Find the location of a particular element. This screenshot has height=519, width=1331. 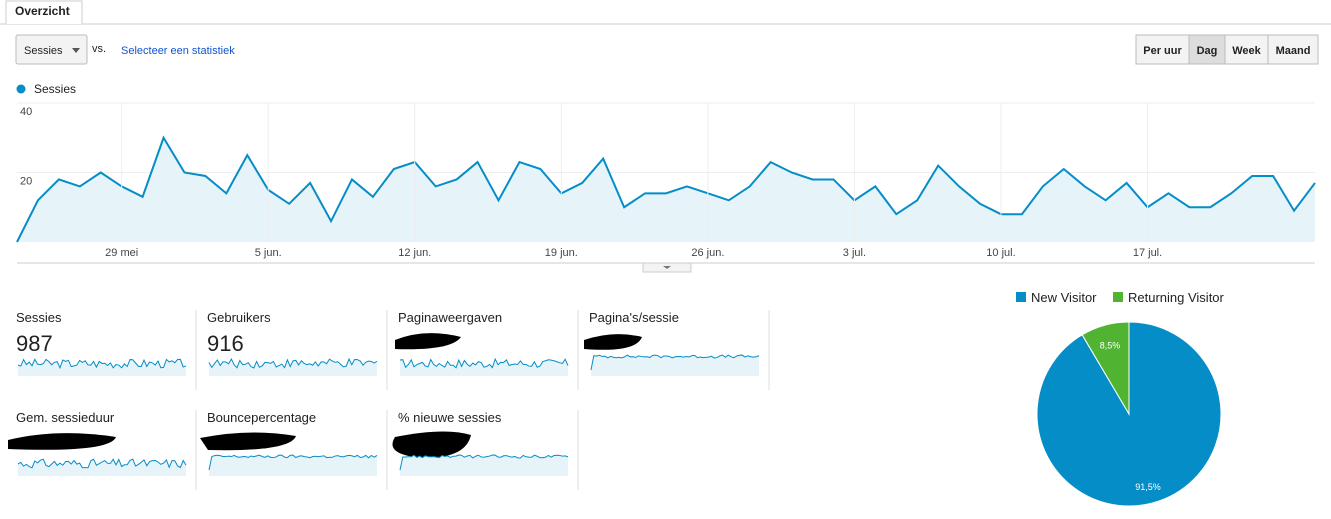

x-tick-label: 19 jun. is located at coordinates (561, 253).